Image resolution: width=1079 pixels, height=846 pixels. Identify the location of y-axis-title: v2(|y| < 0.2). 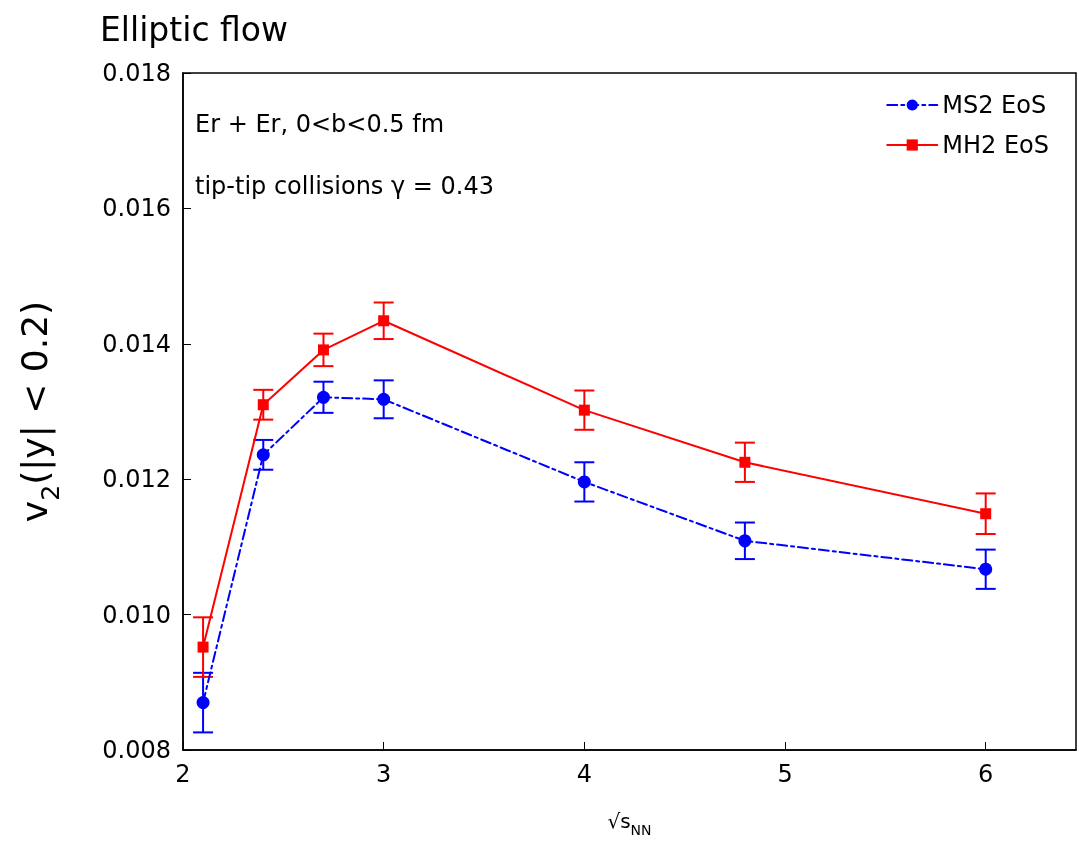
(39, 411).